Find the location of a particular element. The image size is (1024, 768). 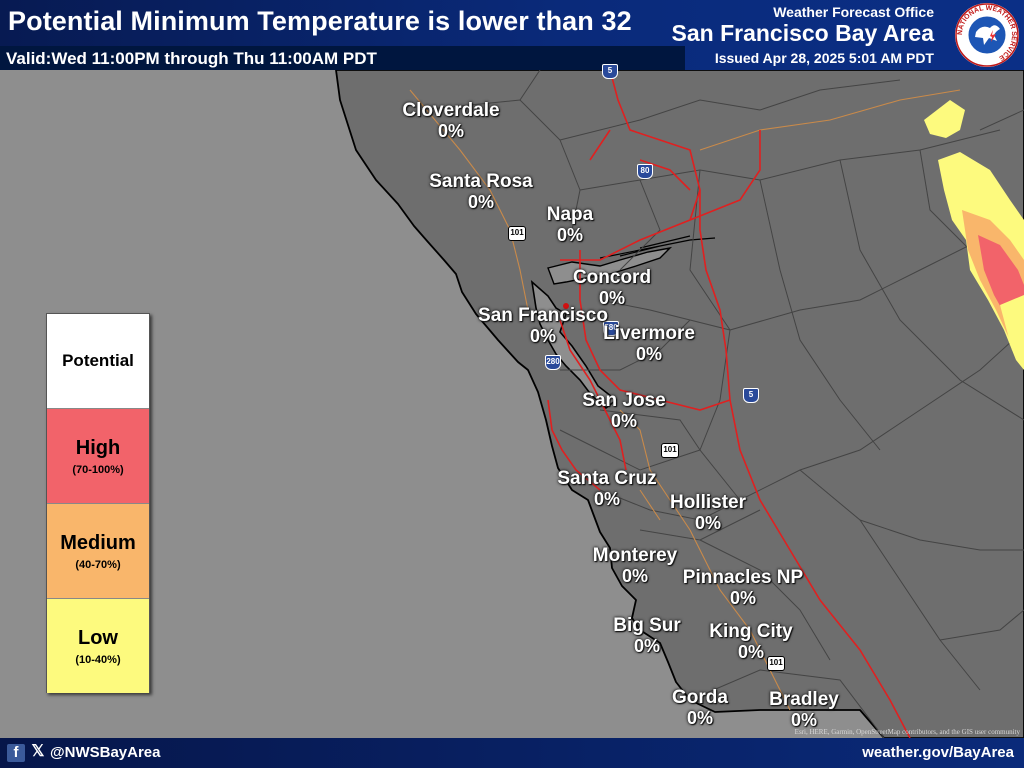

city-bradley: Bradley 0% is located at coordinates (804, 710).